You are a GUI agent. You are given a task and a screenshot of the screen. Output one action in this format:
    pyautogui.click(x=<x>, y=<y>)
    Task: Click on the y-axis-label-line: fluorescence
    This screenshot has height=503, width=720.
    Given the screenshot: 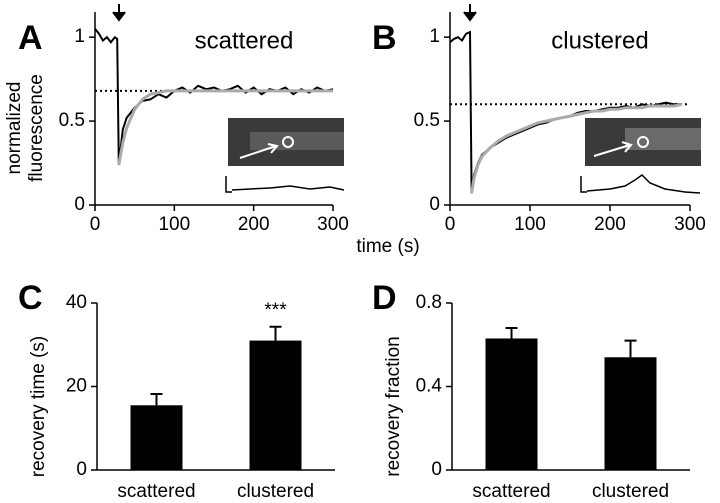 What is the action you would take?
    pyautogui.click(x=36, y=128)
    